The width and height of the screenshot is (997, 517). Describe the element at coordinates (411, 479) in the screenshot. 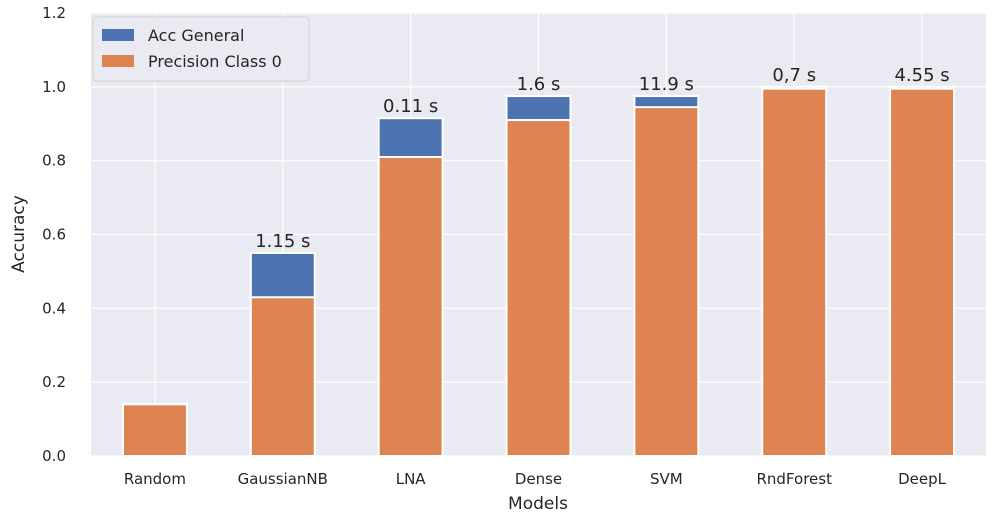

I see `x-tick-label: LNA` at that location.